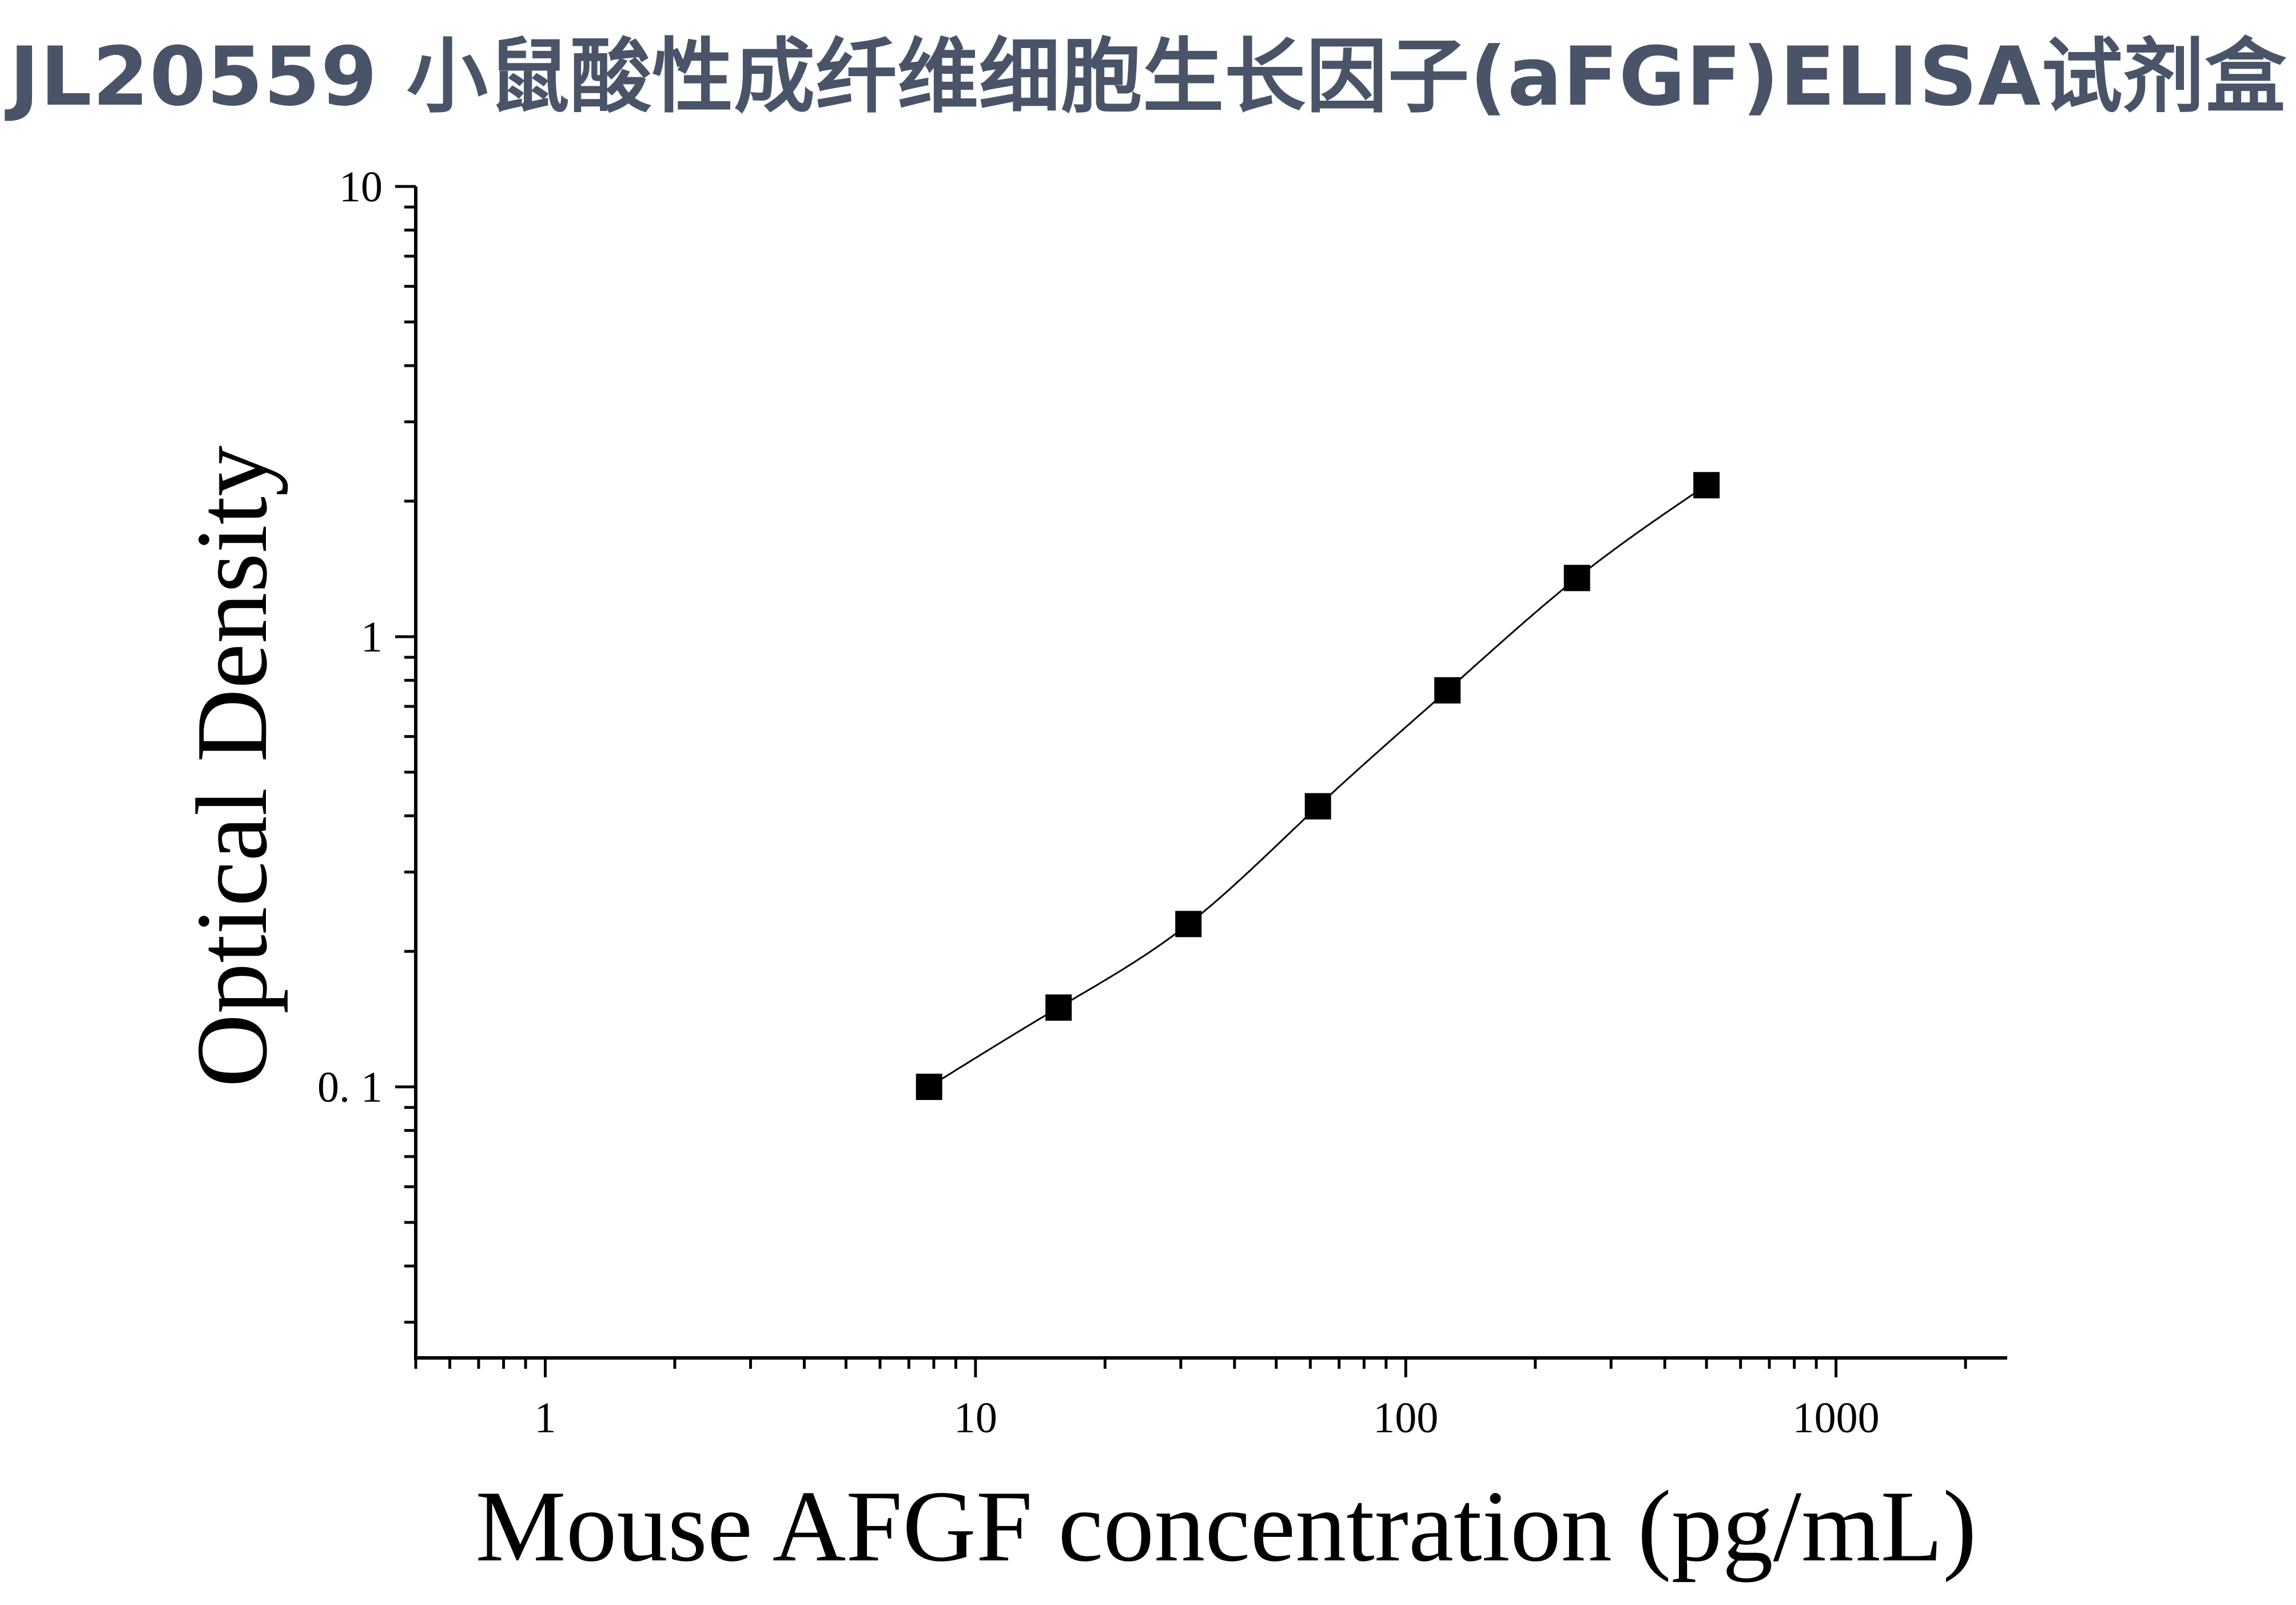  What do you see at coordinates (976, 1418) in the screenshot?
I see `x-tick-label: 10` at bounding box center [976, 1418].